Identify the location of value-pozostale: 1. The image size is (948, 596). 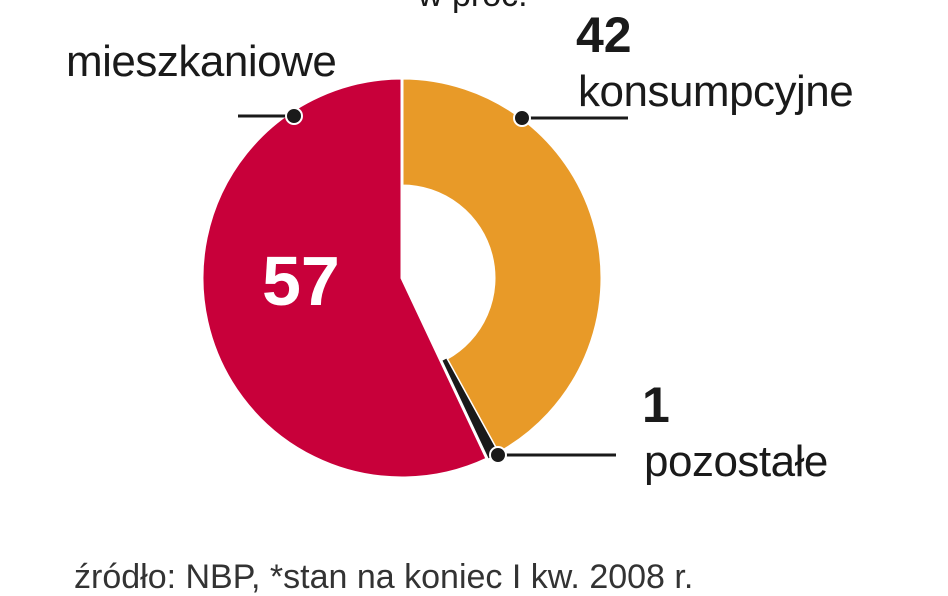
(656, 405).